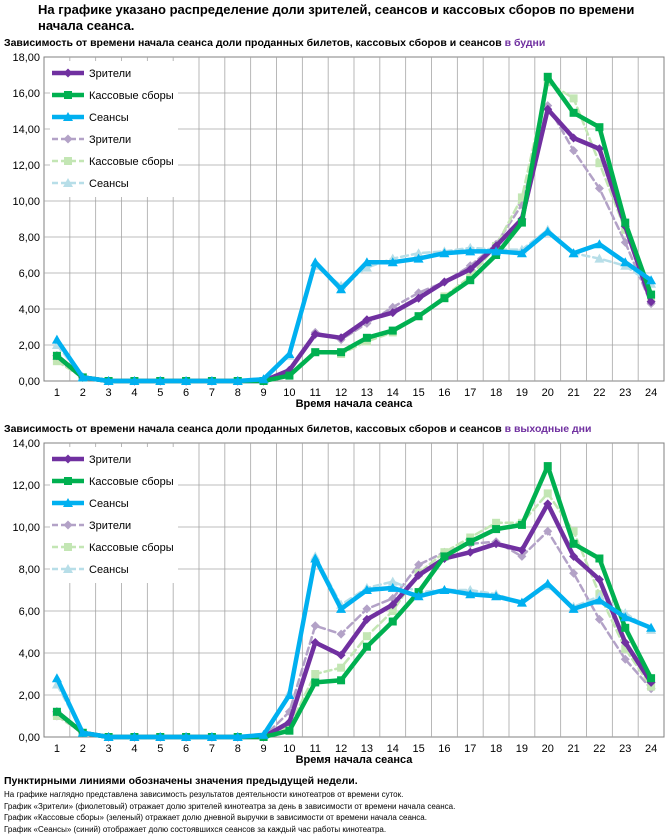 This screenshot has width=671, height=838. Describe the element at coordinates (29, 382) in the screenshot. I see `y-tick-label: 0,00` at that location.